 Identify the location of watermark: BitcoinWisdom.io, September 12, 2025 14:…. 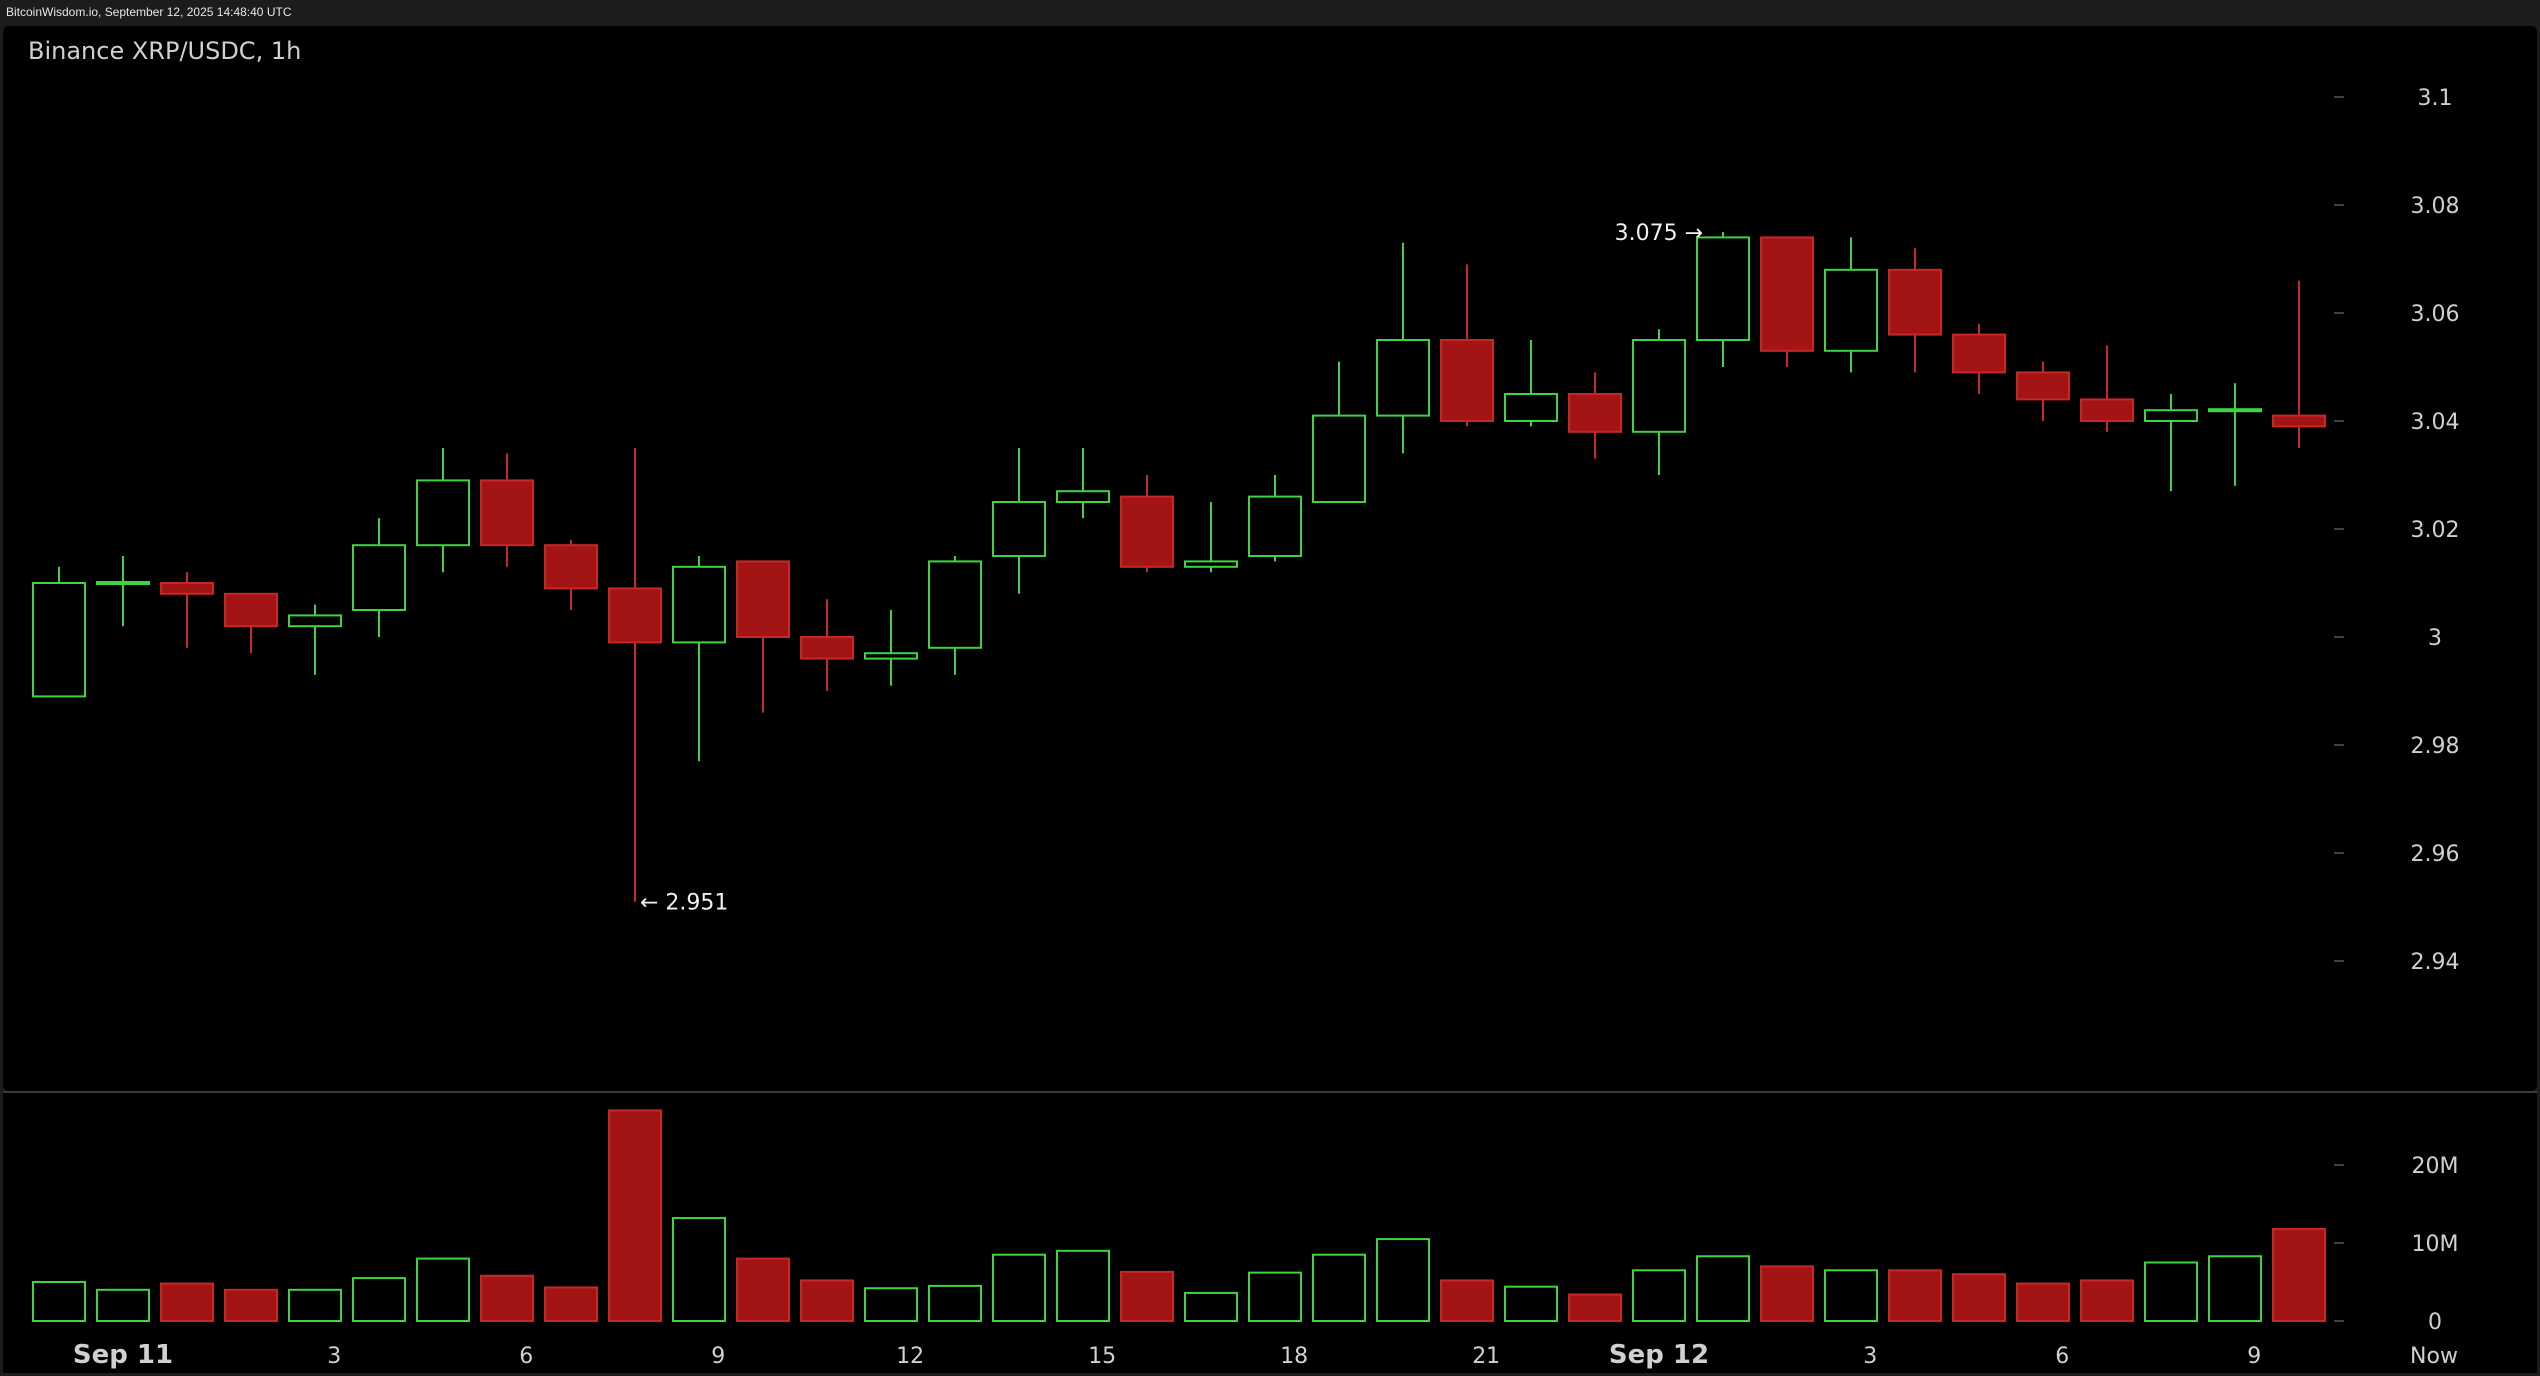
(149, 12).